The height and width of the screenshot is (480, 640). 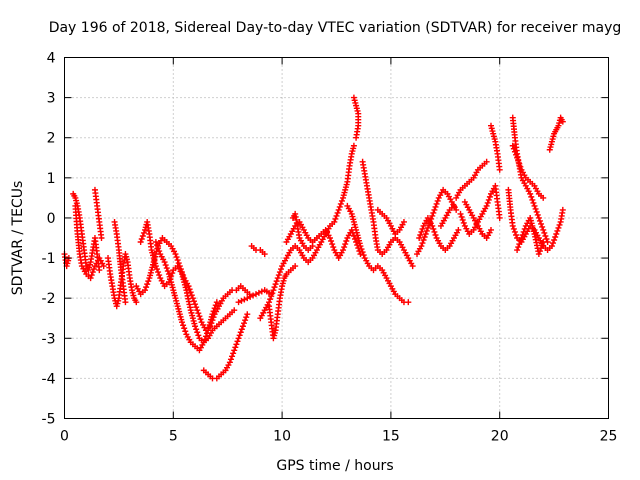 What do you see at coordinates (500, 437) in the screenshot?
I see `x-tick-label: 20` at bounding box center [500, 437].